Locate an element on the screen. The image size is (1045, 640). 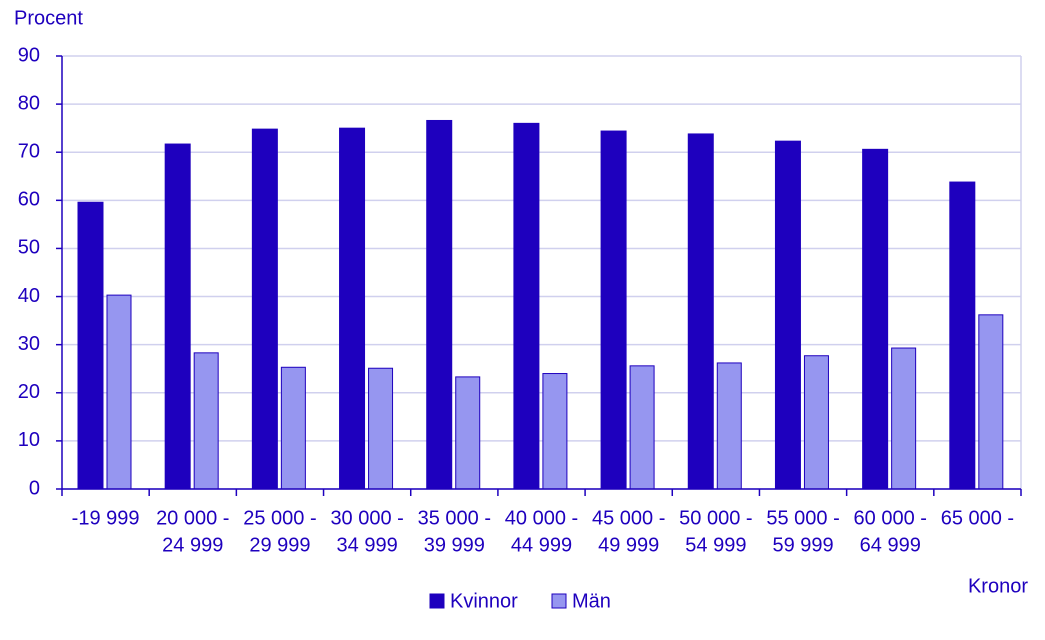
x-tick-label: 24 999 is located at coordinates (192, 545).